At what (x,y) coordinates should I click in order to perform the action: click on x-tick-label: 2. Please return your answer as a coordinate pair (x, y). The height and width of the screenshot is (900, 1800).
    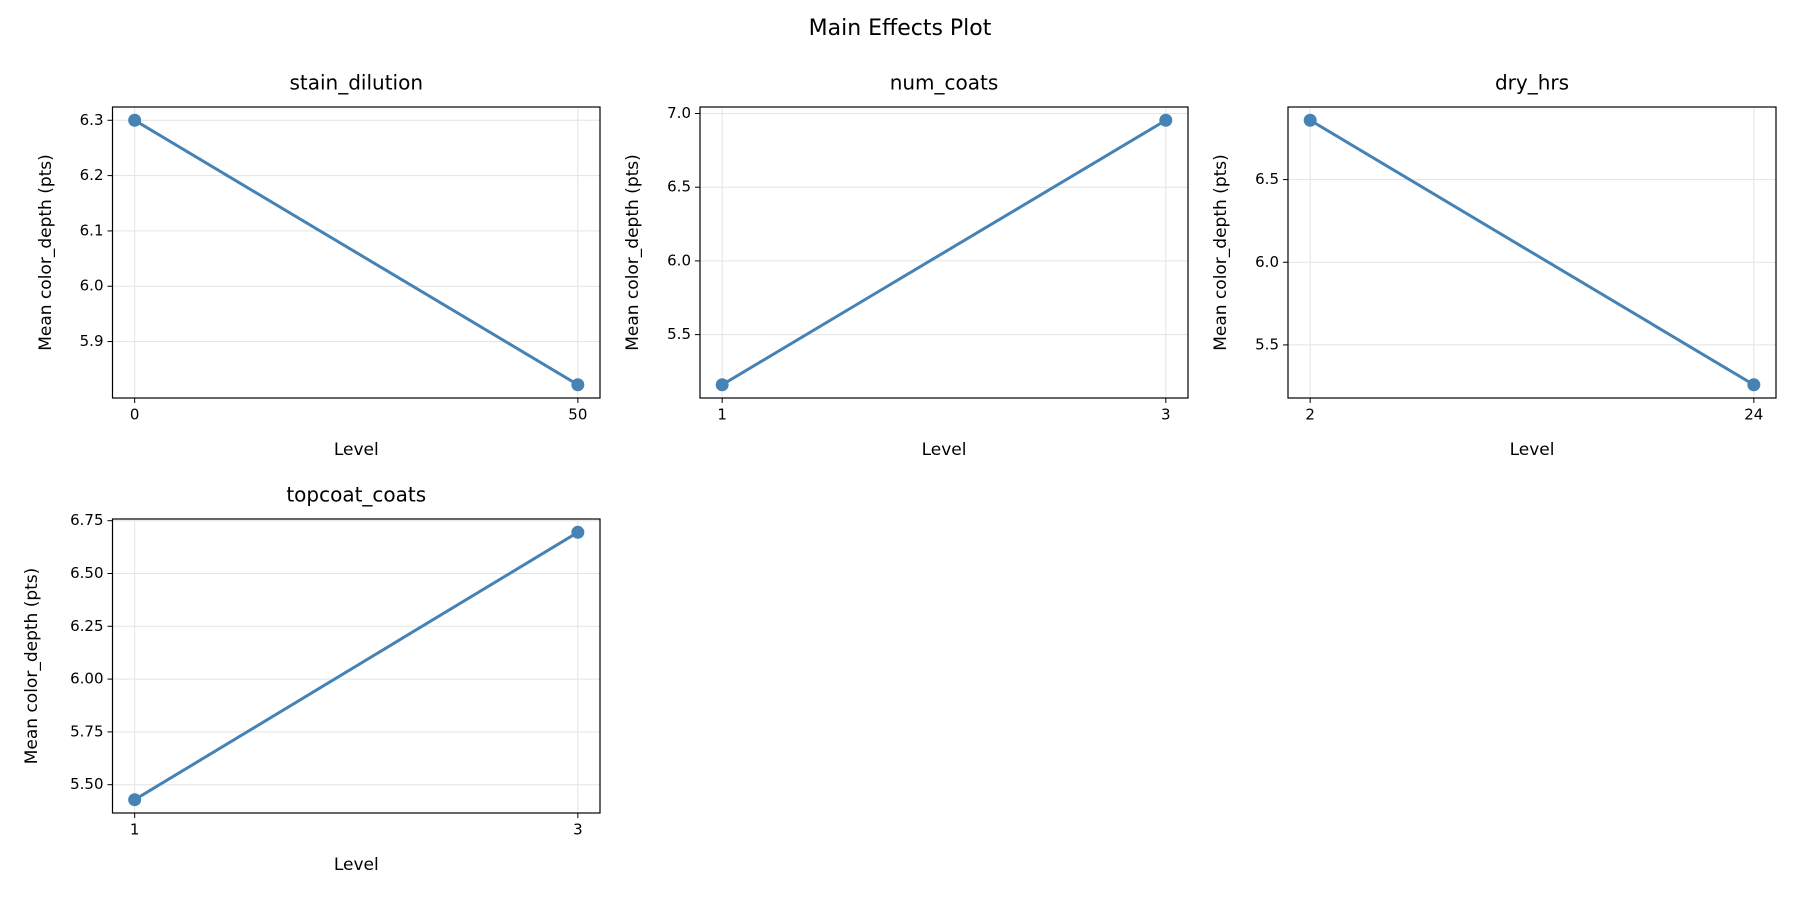
    Looking at the image, I should click on (1310, 415).